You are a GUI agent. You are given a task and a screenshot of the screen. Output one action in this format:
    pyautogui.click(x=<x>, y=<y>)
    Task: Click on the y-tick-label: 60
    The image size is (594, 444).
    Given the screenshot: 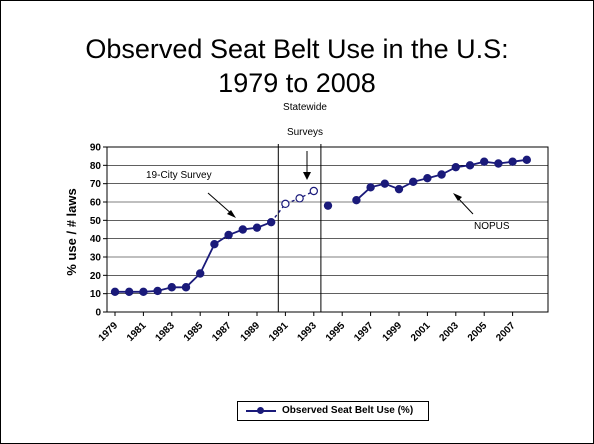 What is the action you would take?
    pyautogui.click(x=96, y=203)
    